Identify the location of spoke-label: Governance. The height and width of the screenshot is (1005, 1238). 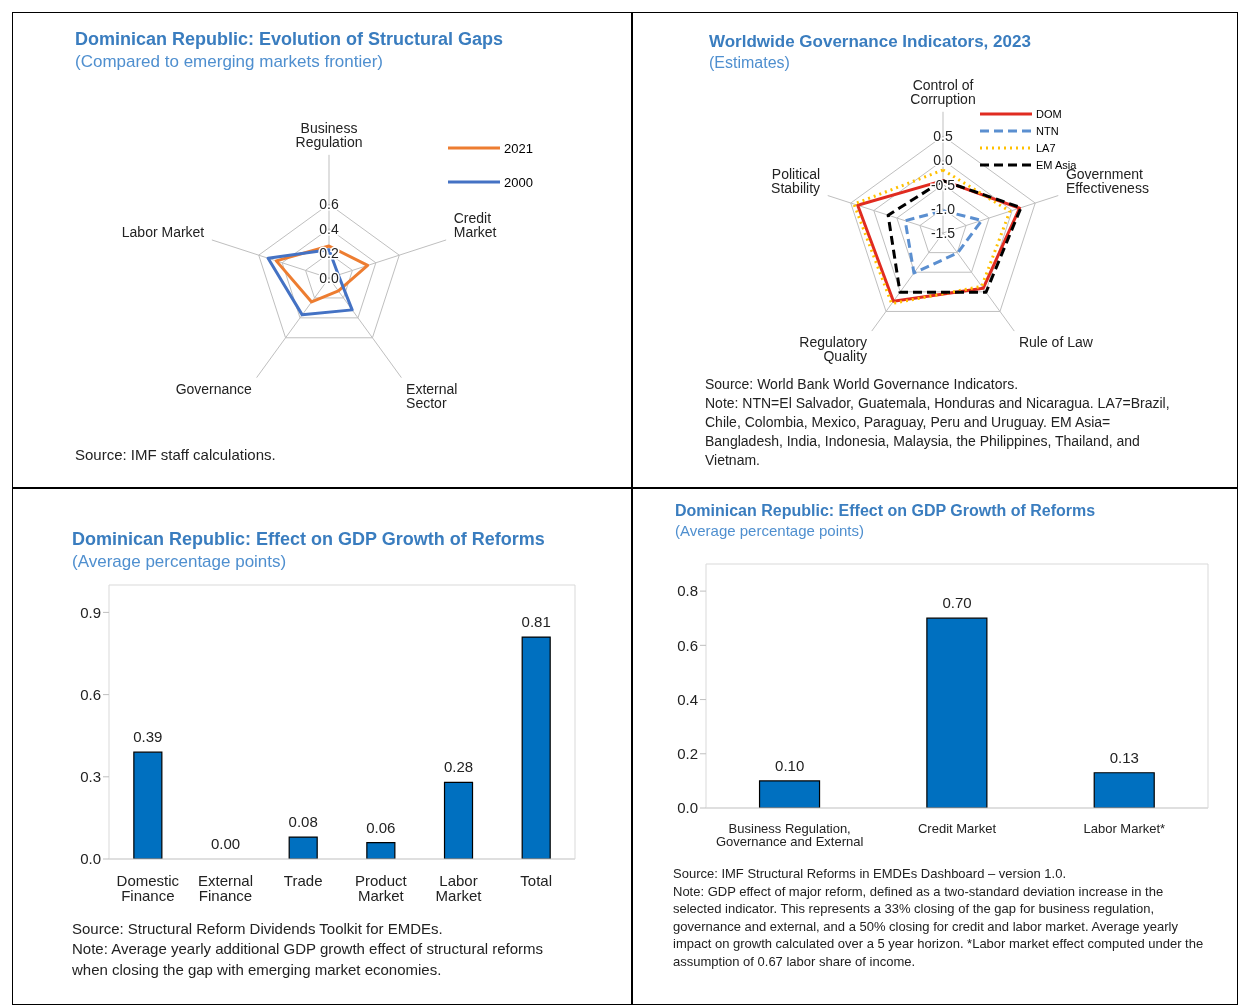
(214, 389).